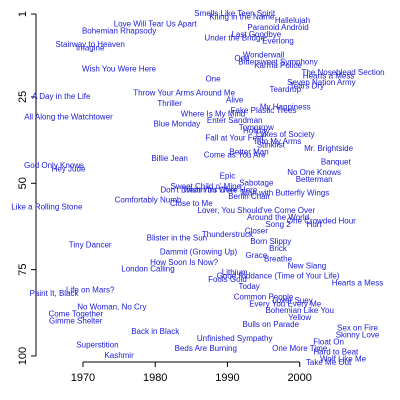 This screenshot has height=400, width=400. I want to click on song-label: Yellow, so click(299, 317).